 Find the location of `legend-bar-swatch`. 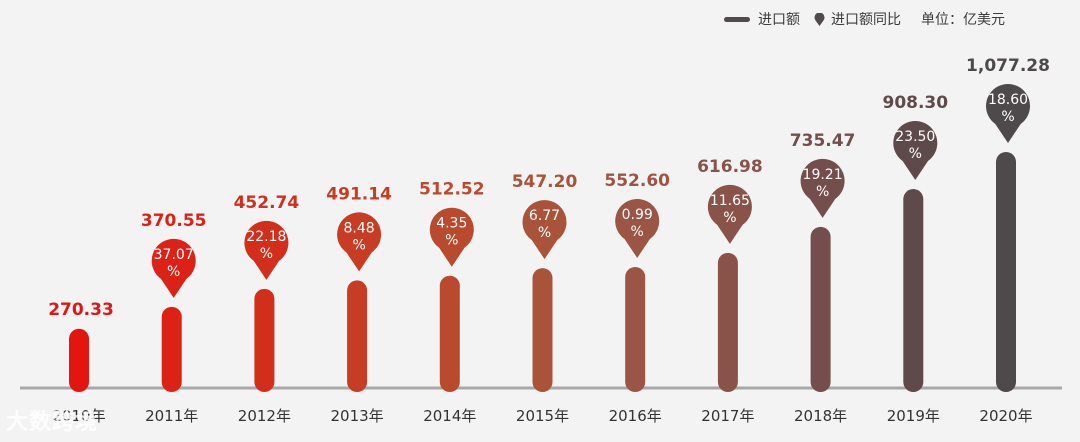

legend-bar-swatch is located at coordinates (737, 19).